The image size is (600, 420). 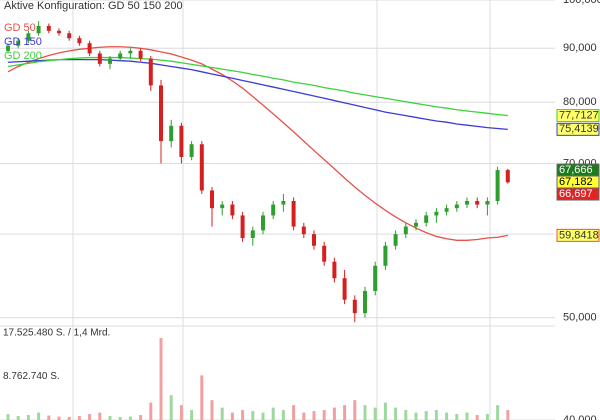 What do you see at coordinates (23, 42) in the screenshot?
I see `legend-entry: GD 150` at bounding box center [23, 42].